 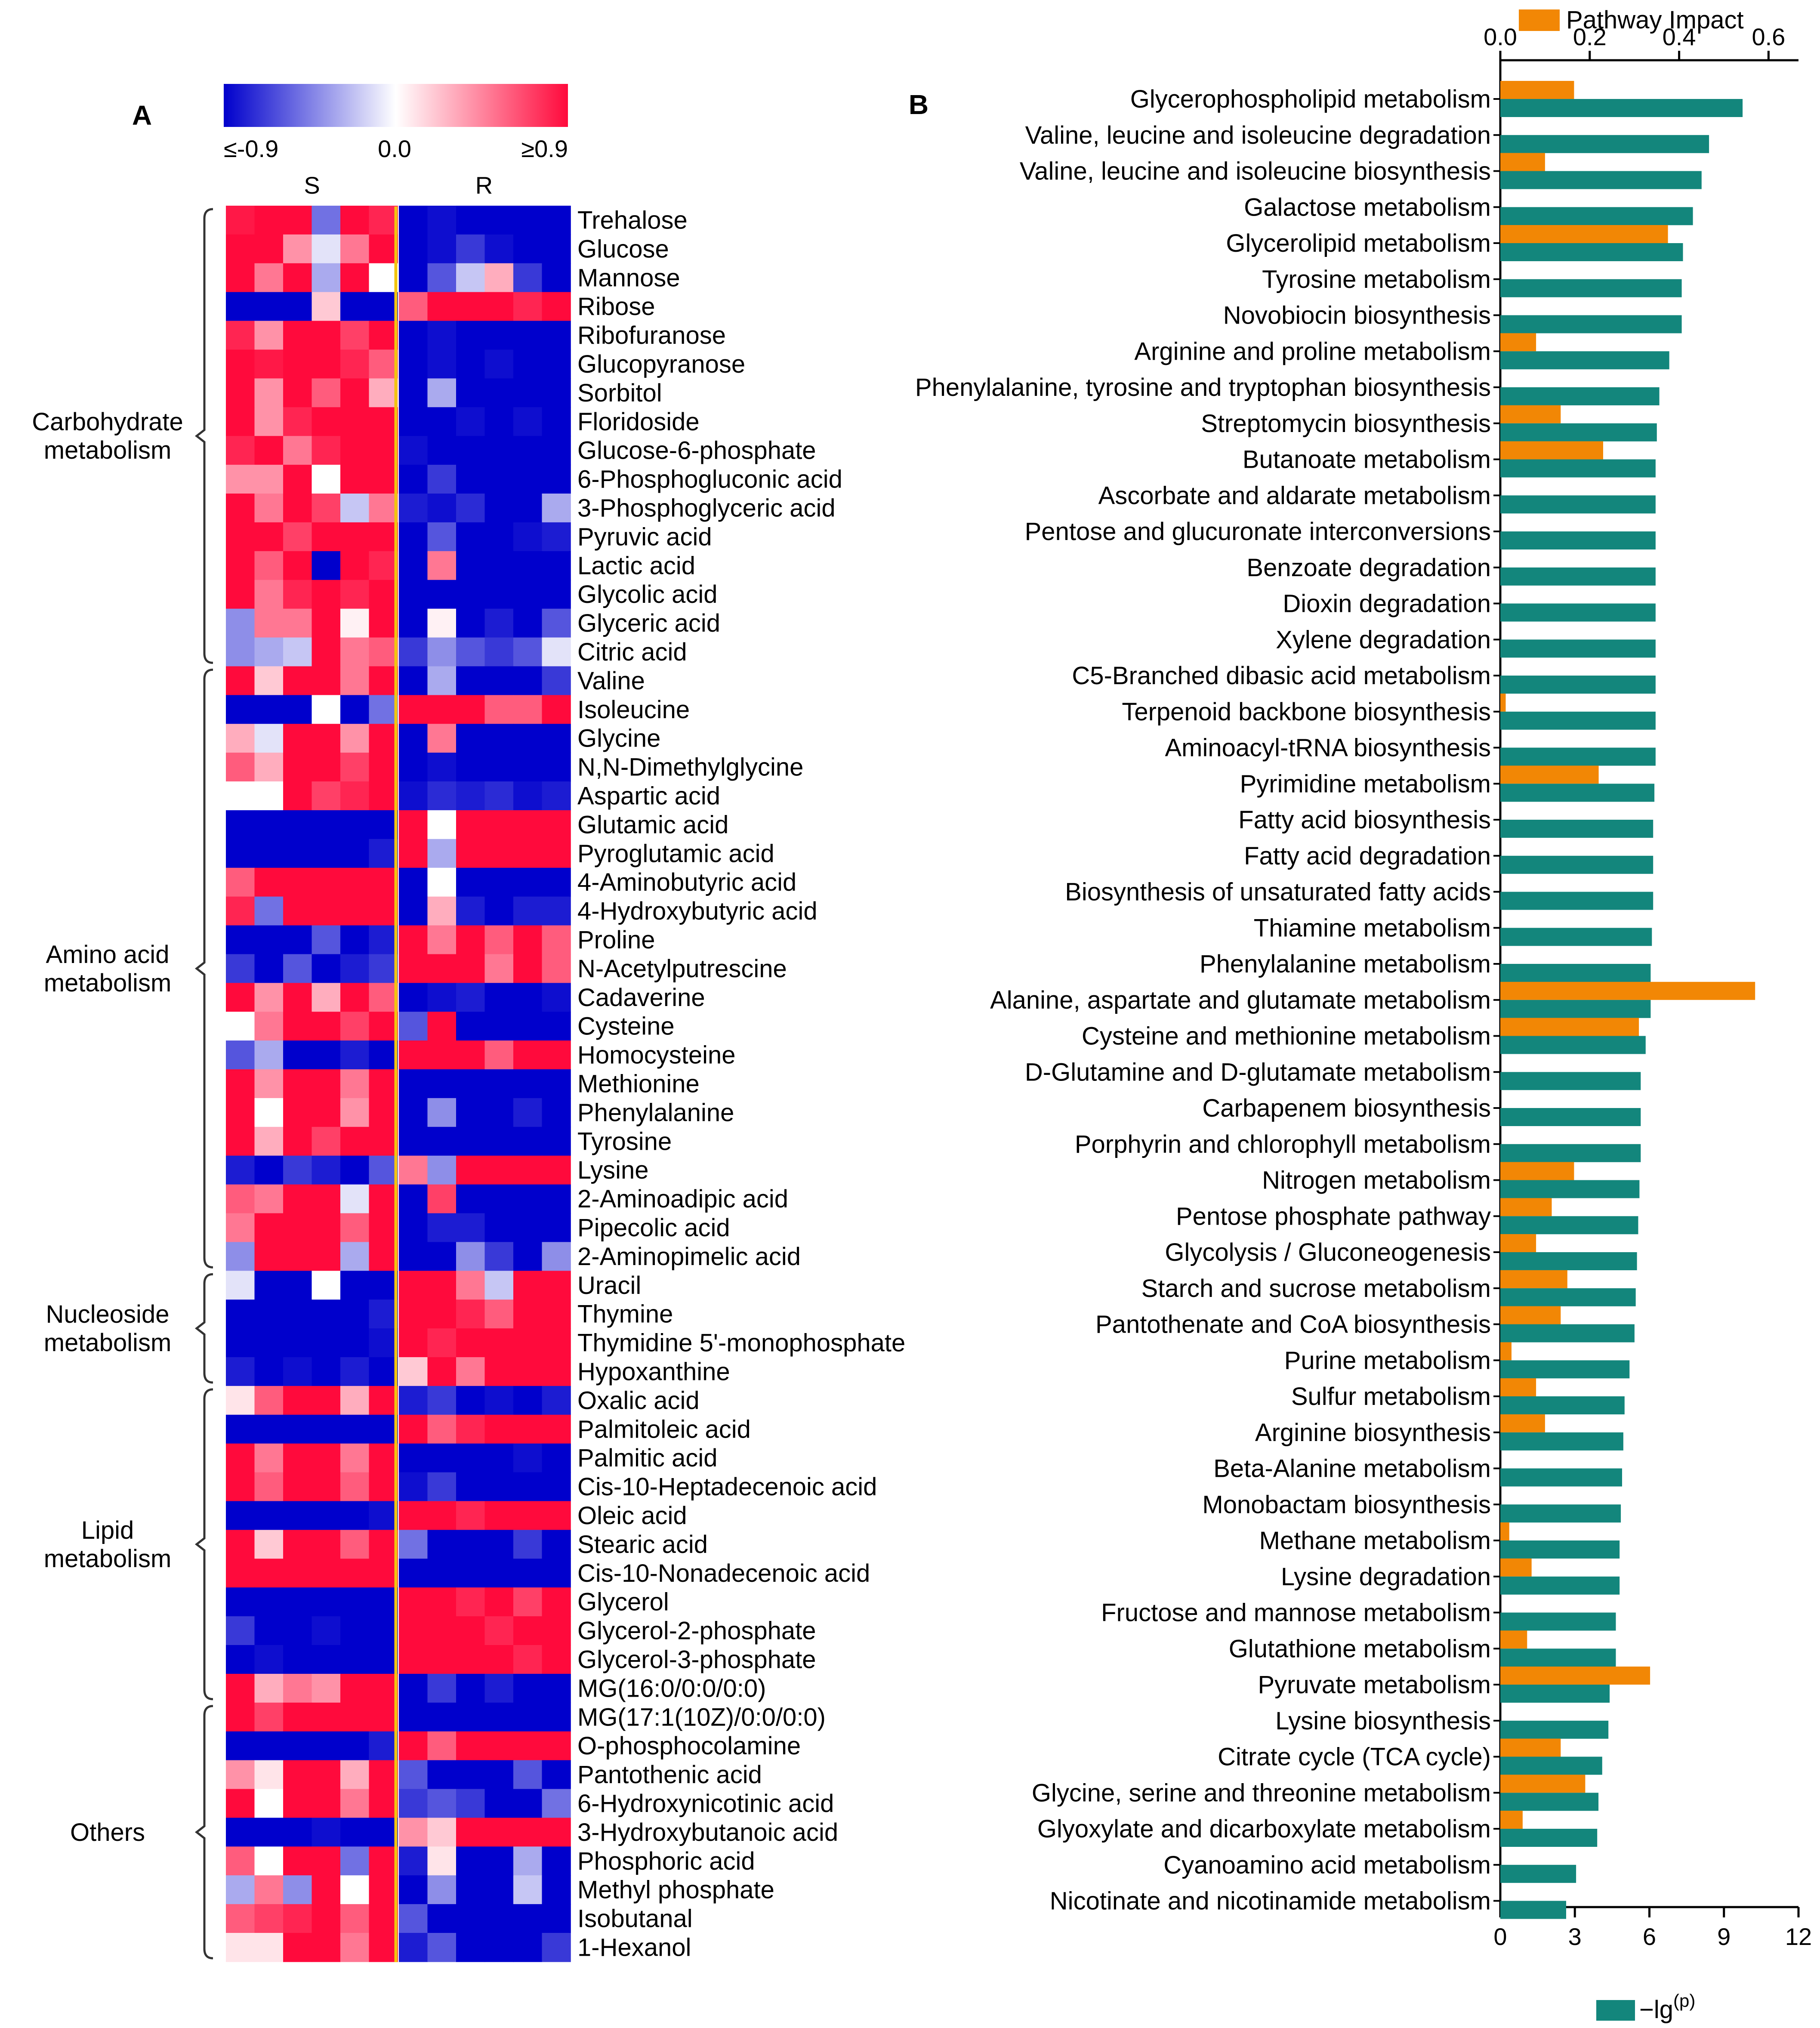 What do you see at coordinates (1369, 568) in the screenshot?
I see `pathway-label: Benzoate degradation` at bounding box center [1369, 568].